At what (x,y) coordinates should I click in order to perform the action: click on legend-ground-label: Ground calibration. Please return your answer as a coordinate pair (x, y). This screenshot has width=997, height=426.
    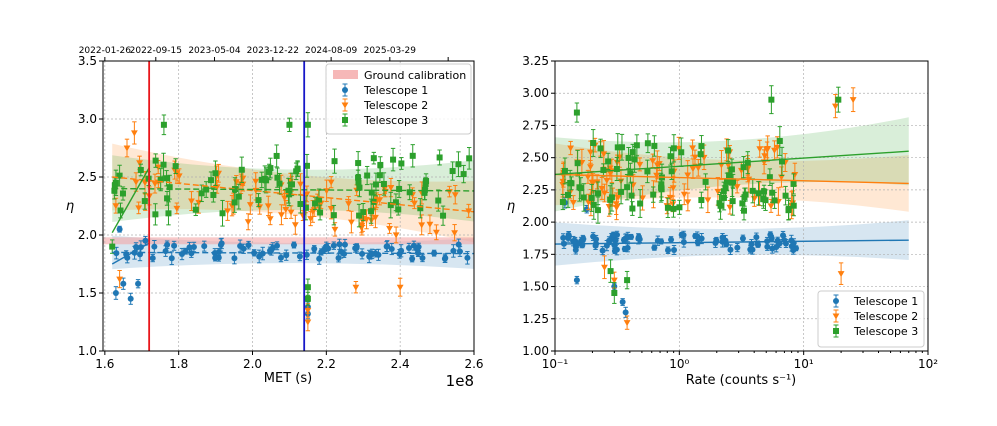
    Looking at the image, I should click on (415, 75).